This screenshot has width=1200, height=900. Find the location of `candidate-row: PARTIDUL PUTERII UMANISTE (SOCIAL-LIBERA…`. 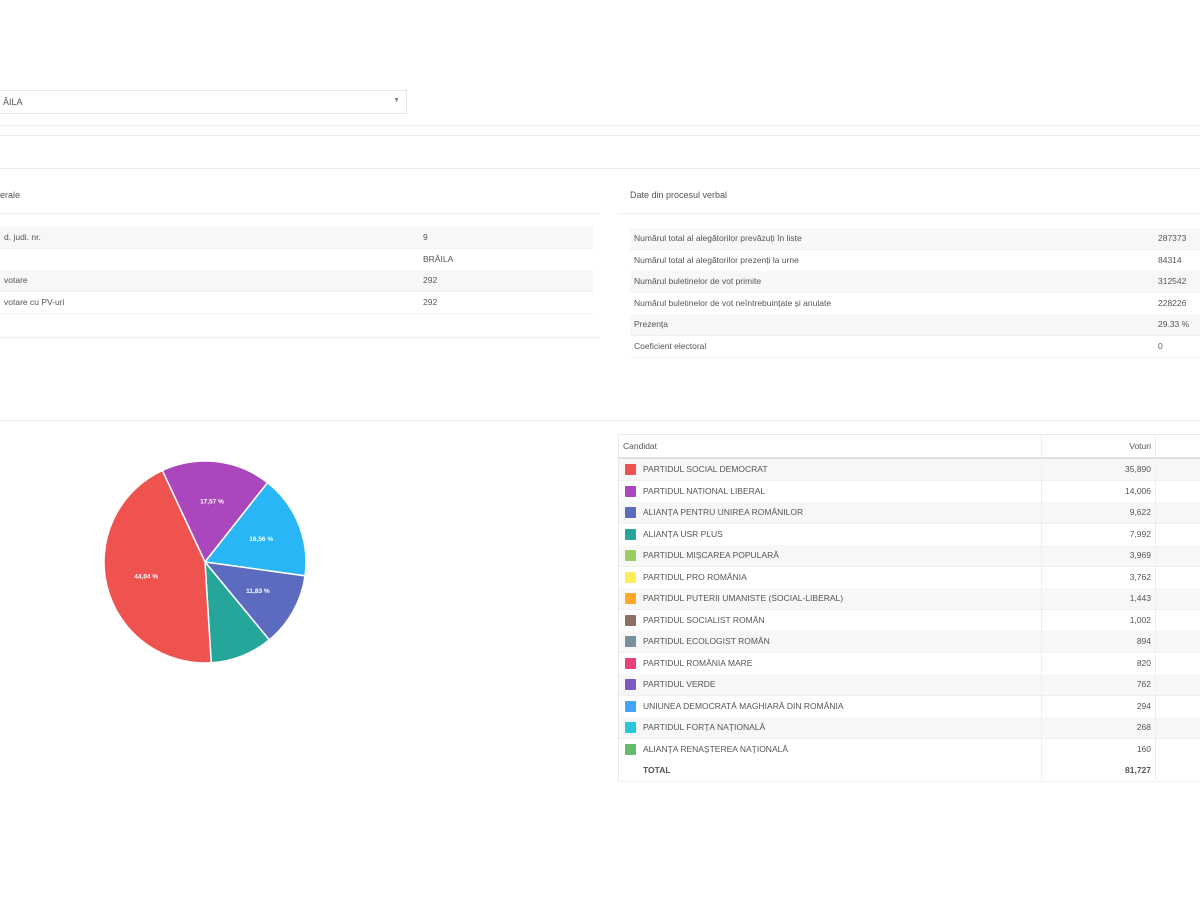

candidate-row: PARTIDUL PUTERII UMANISTE (SOCIAL-LIBERA… is located at coordinates (909, 599).